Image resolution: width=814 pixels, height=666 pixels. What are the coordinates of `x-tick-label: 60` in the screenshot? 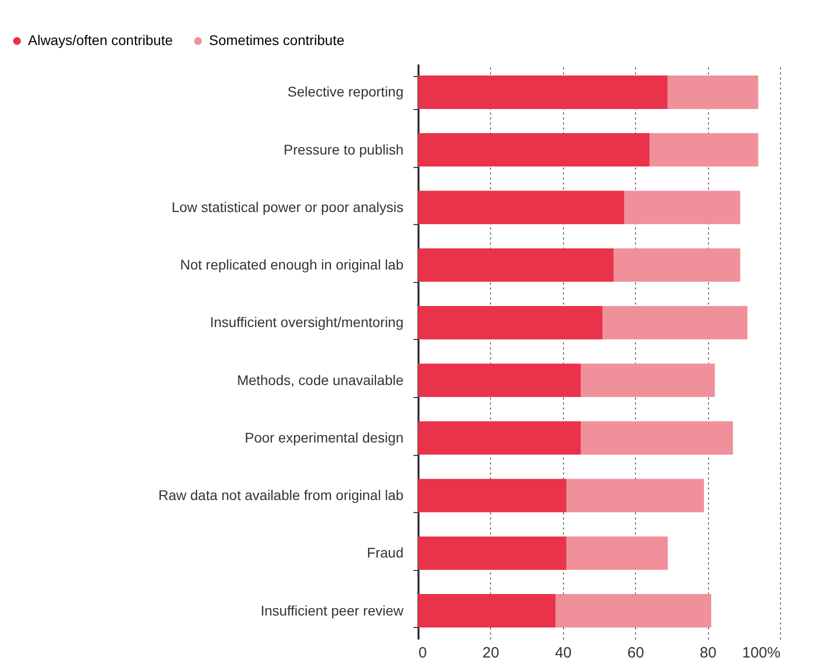 It's located at (635, 653).